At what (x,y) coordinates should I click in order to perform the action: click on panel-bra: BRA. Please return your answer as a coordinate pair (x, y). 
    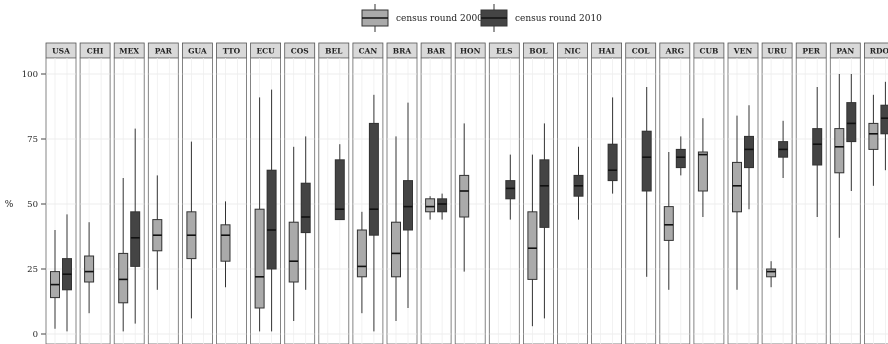
    Looking at the image, I should click on (402, 193).